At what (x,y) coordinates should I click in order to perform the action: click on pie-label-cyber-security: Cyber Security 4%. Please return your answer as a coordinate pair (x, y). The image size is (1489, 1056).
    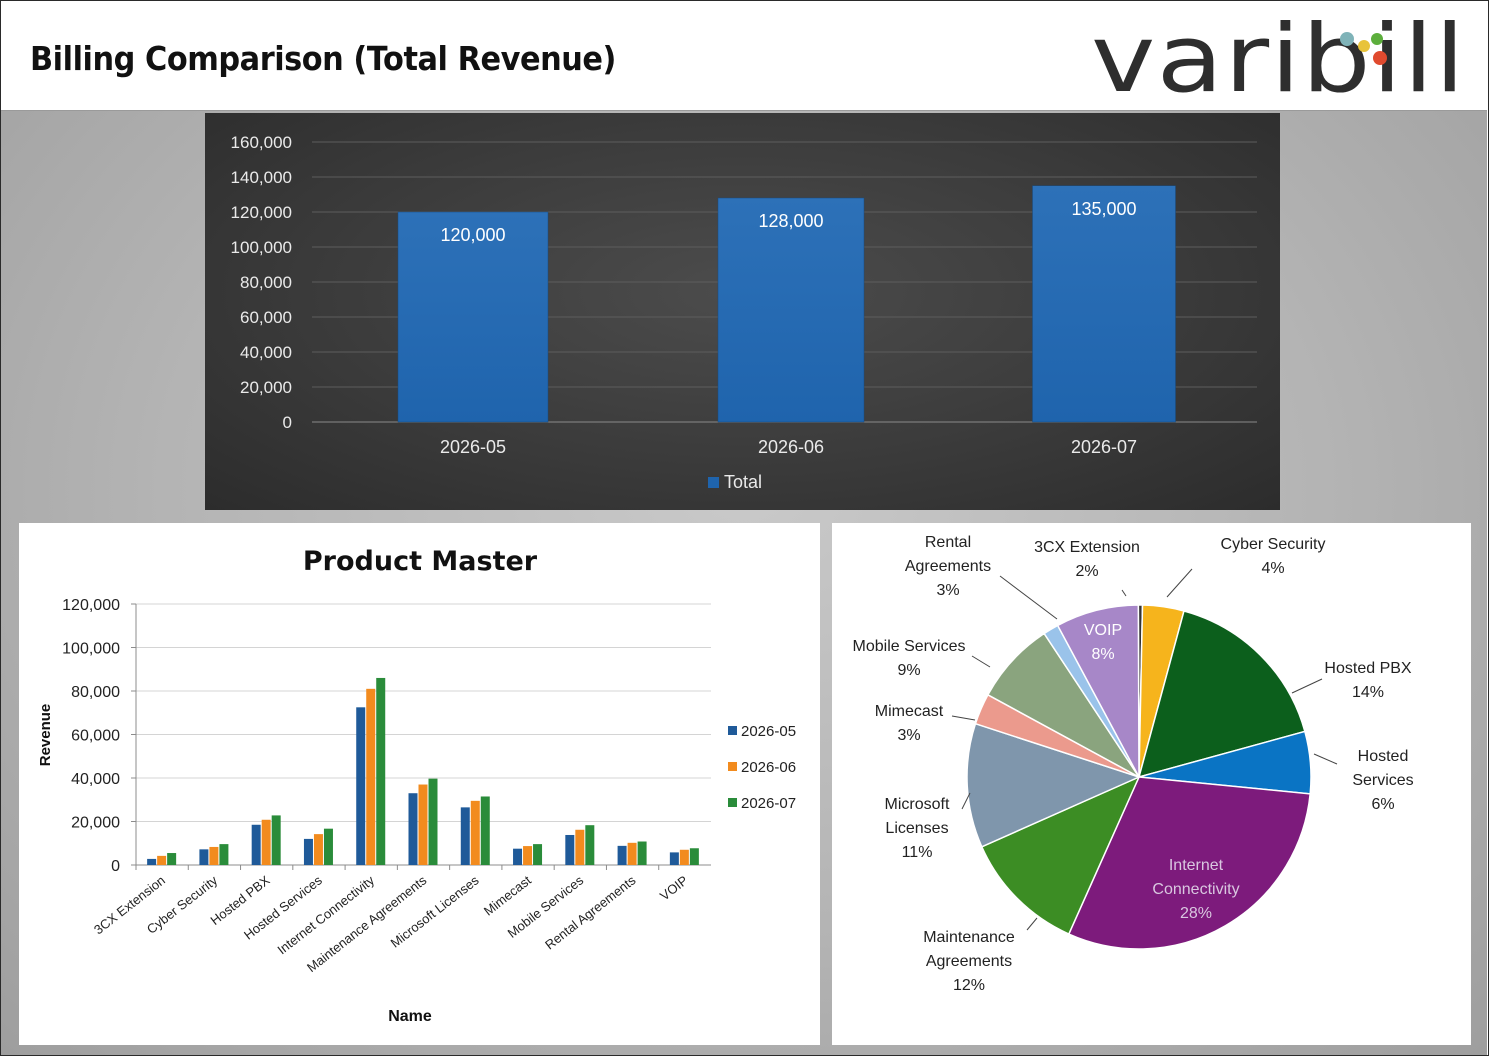
    Looking at the image, I should click on (1273, 556).